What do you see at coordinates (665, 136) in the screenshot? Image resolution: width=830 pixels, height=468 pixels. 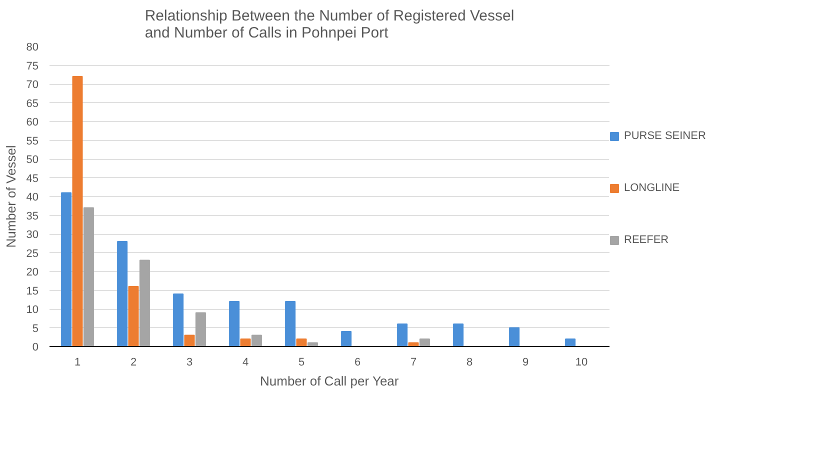 I see `legend-label: PURSE SEINER` at bounding box center [665, 136].